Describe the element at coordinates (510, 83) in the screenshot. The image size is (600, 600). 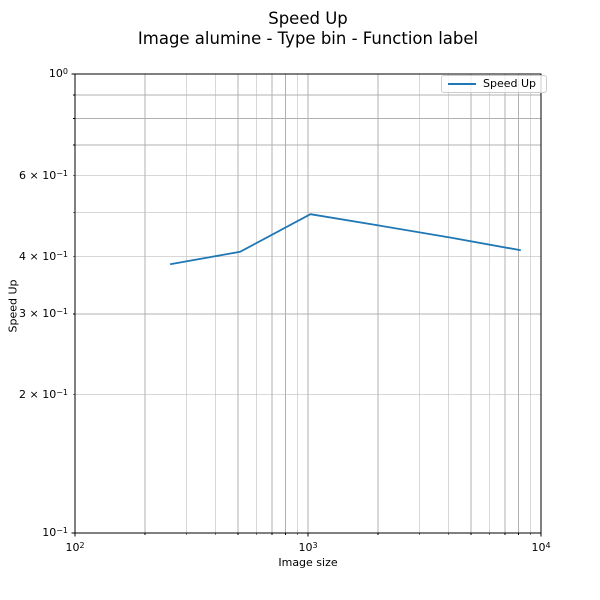
I see `legend-entry-label: Speed Up` at that location.